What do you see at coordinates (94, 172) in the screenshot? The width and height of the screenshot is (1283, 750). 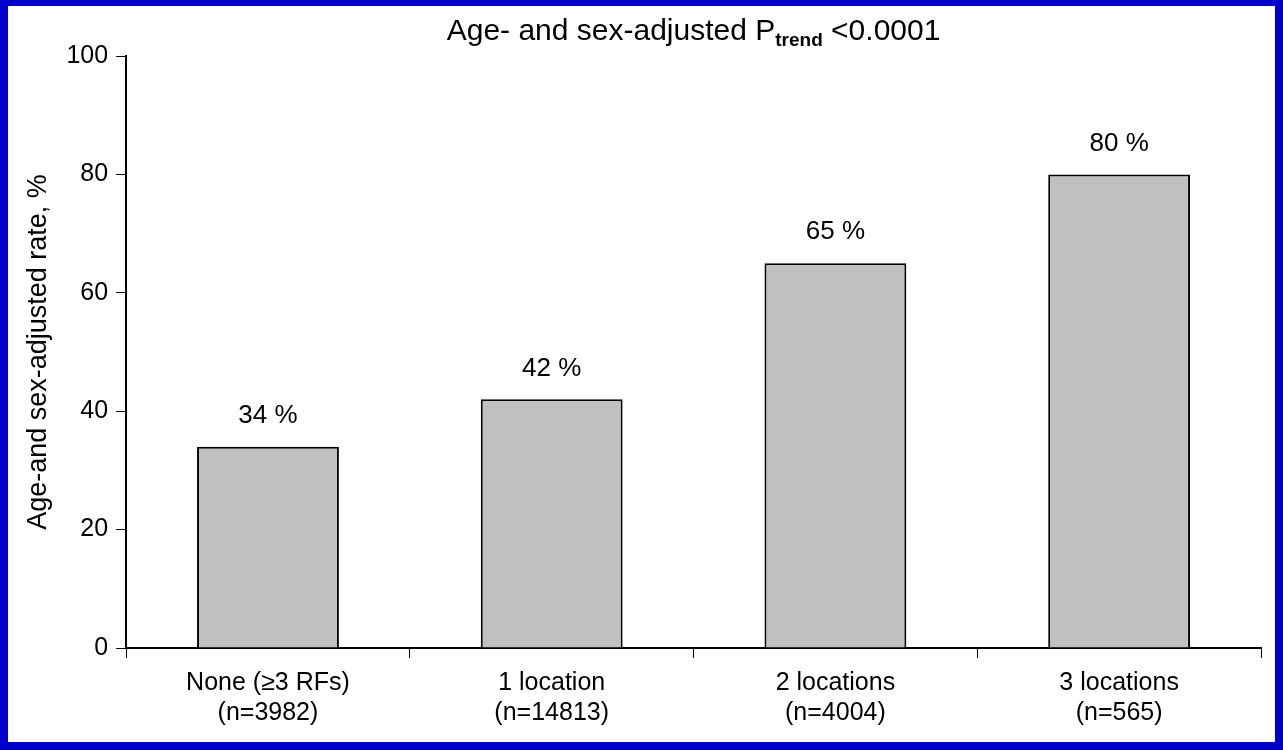 I see `y-tick-label: 80` at bounding box center [94, 172].